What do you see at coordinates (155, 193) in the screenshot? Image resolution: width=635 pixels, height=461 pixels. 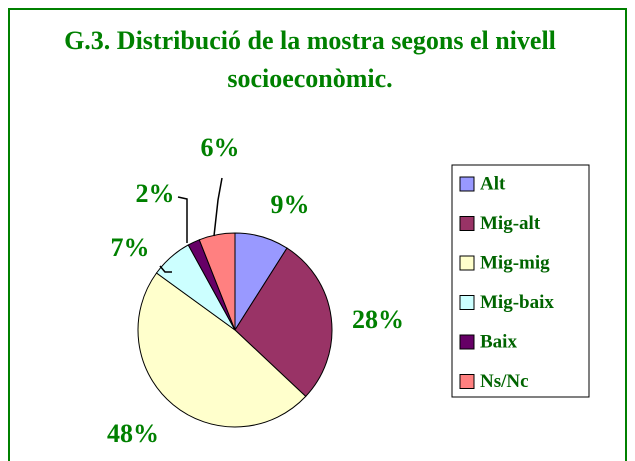 I see `data-label: 2%` at bounding box center [155, 193].